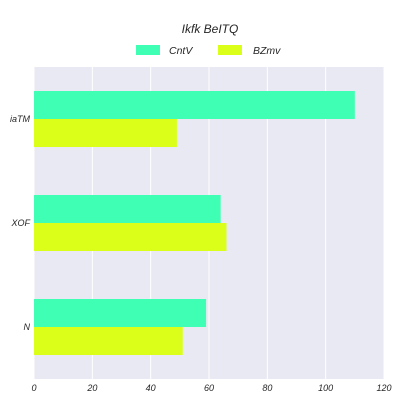 The height and width of the screenshot is (400, 400). Describe the element at coordinates (151, 388) in the screenshot. I see `x-tick-label: 40` at that location.